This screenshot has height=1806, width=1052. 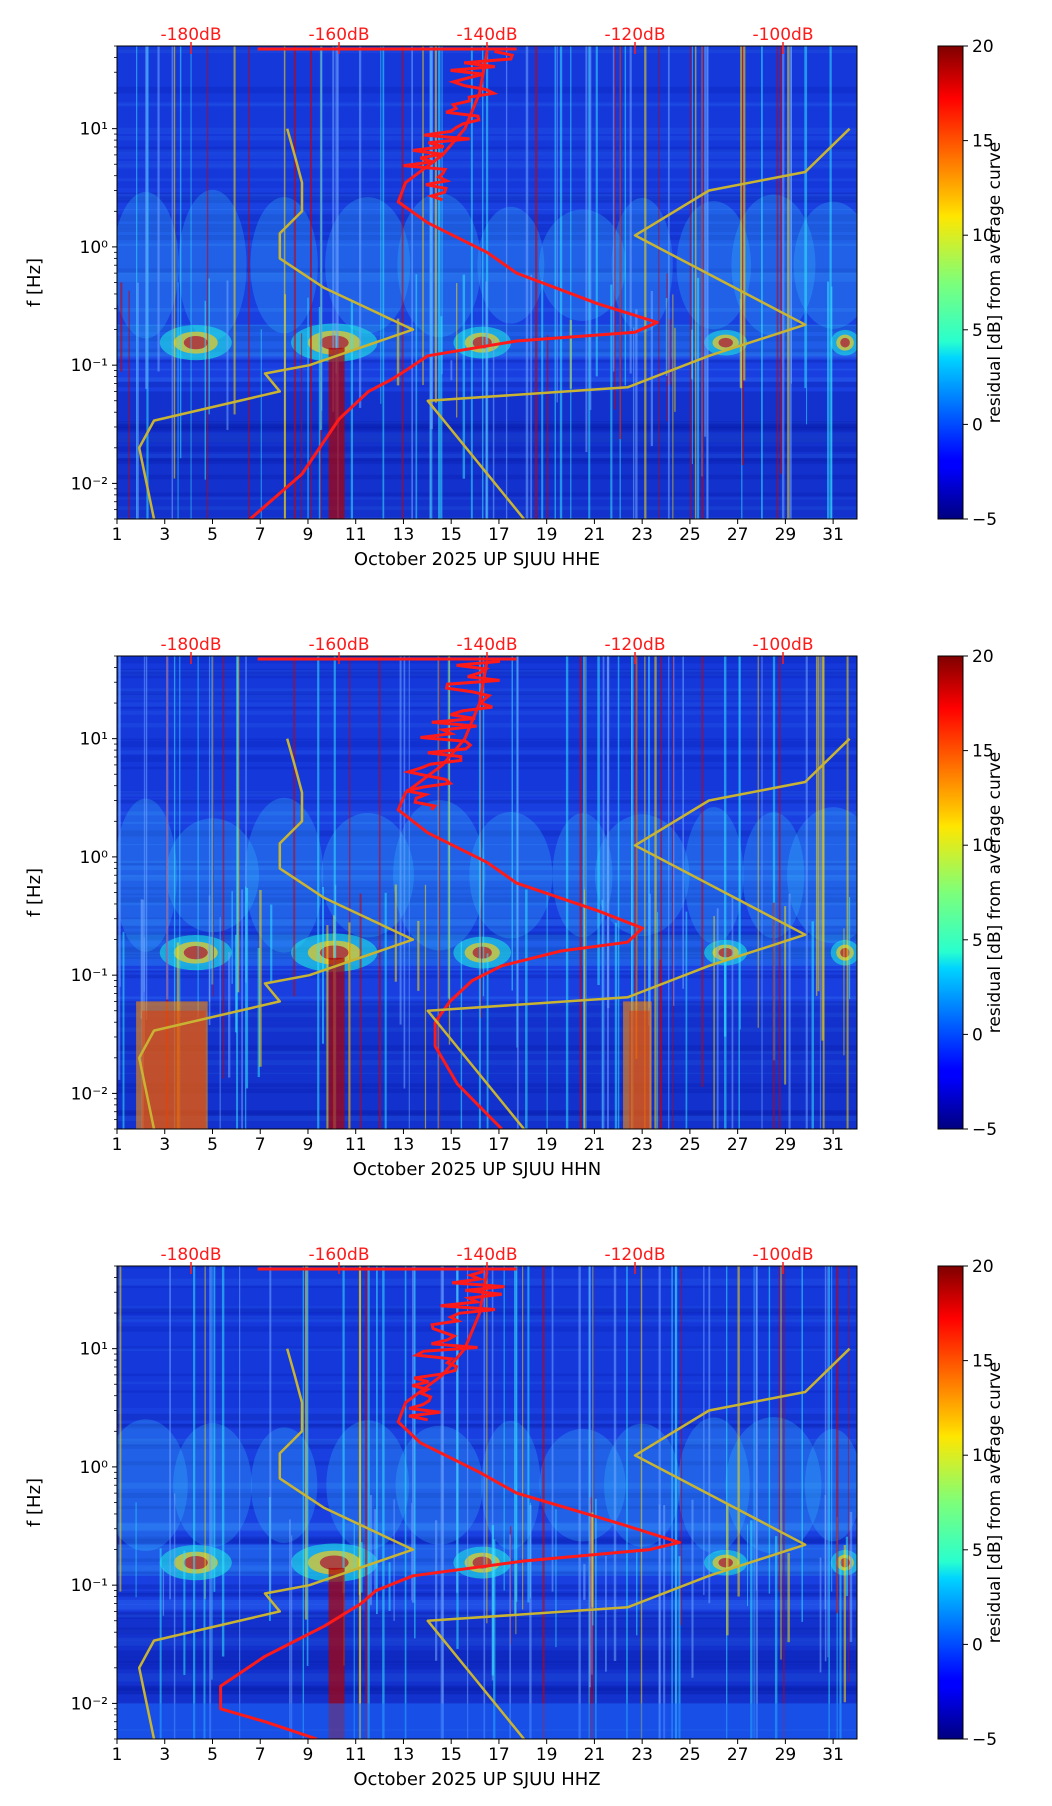 What do you see at coordinates (94, 282) in the screenshot?
I see `y-axis: 10⁻² 10⁻¹ 10⁰ 10¹` at bounding box center [94, 282].